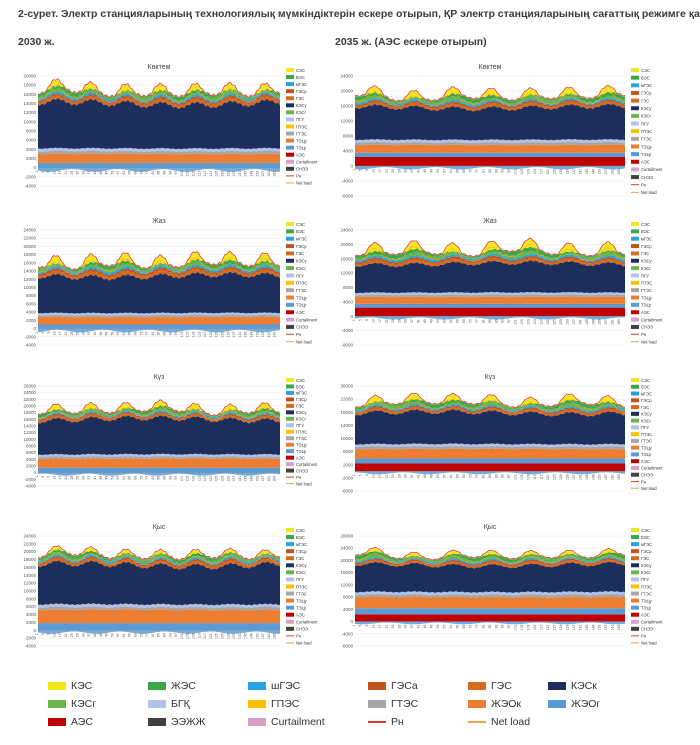  Describe the element at coordinates (432, 476) in the screenshot. I see `x-tick-label: 49` at that location.